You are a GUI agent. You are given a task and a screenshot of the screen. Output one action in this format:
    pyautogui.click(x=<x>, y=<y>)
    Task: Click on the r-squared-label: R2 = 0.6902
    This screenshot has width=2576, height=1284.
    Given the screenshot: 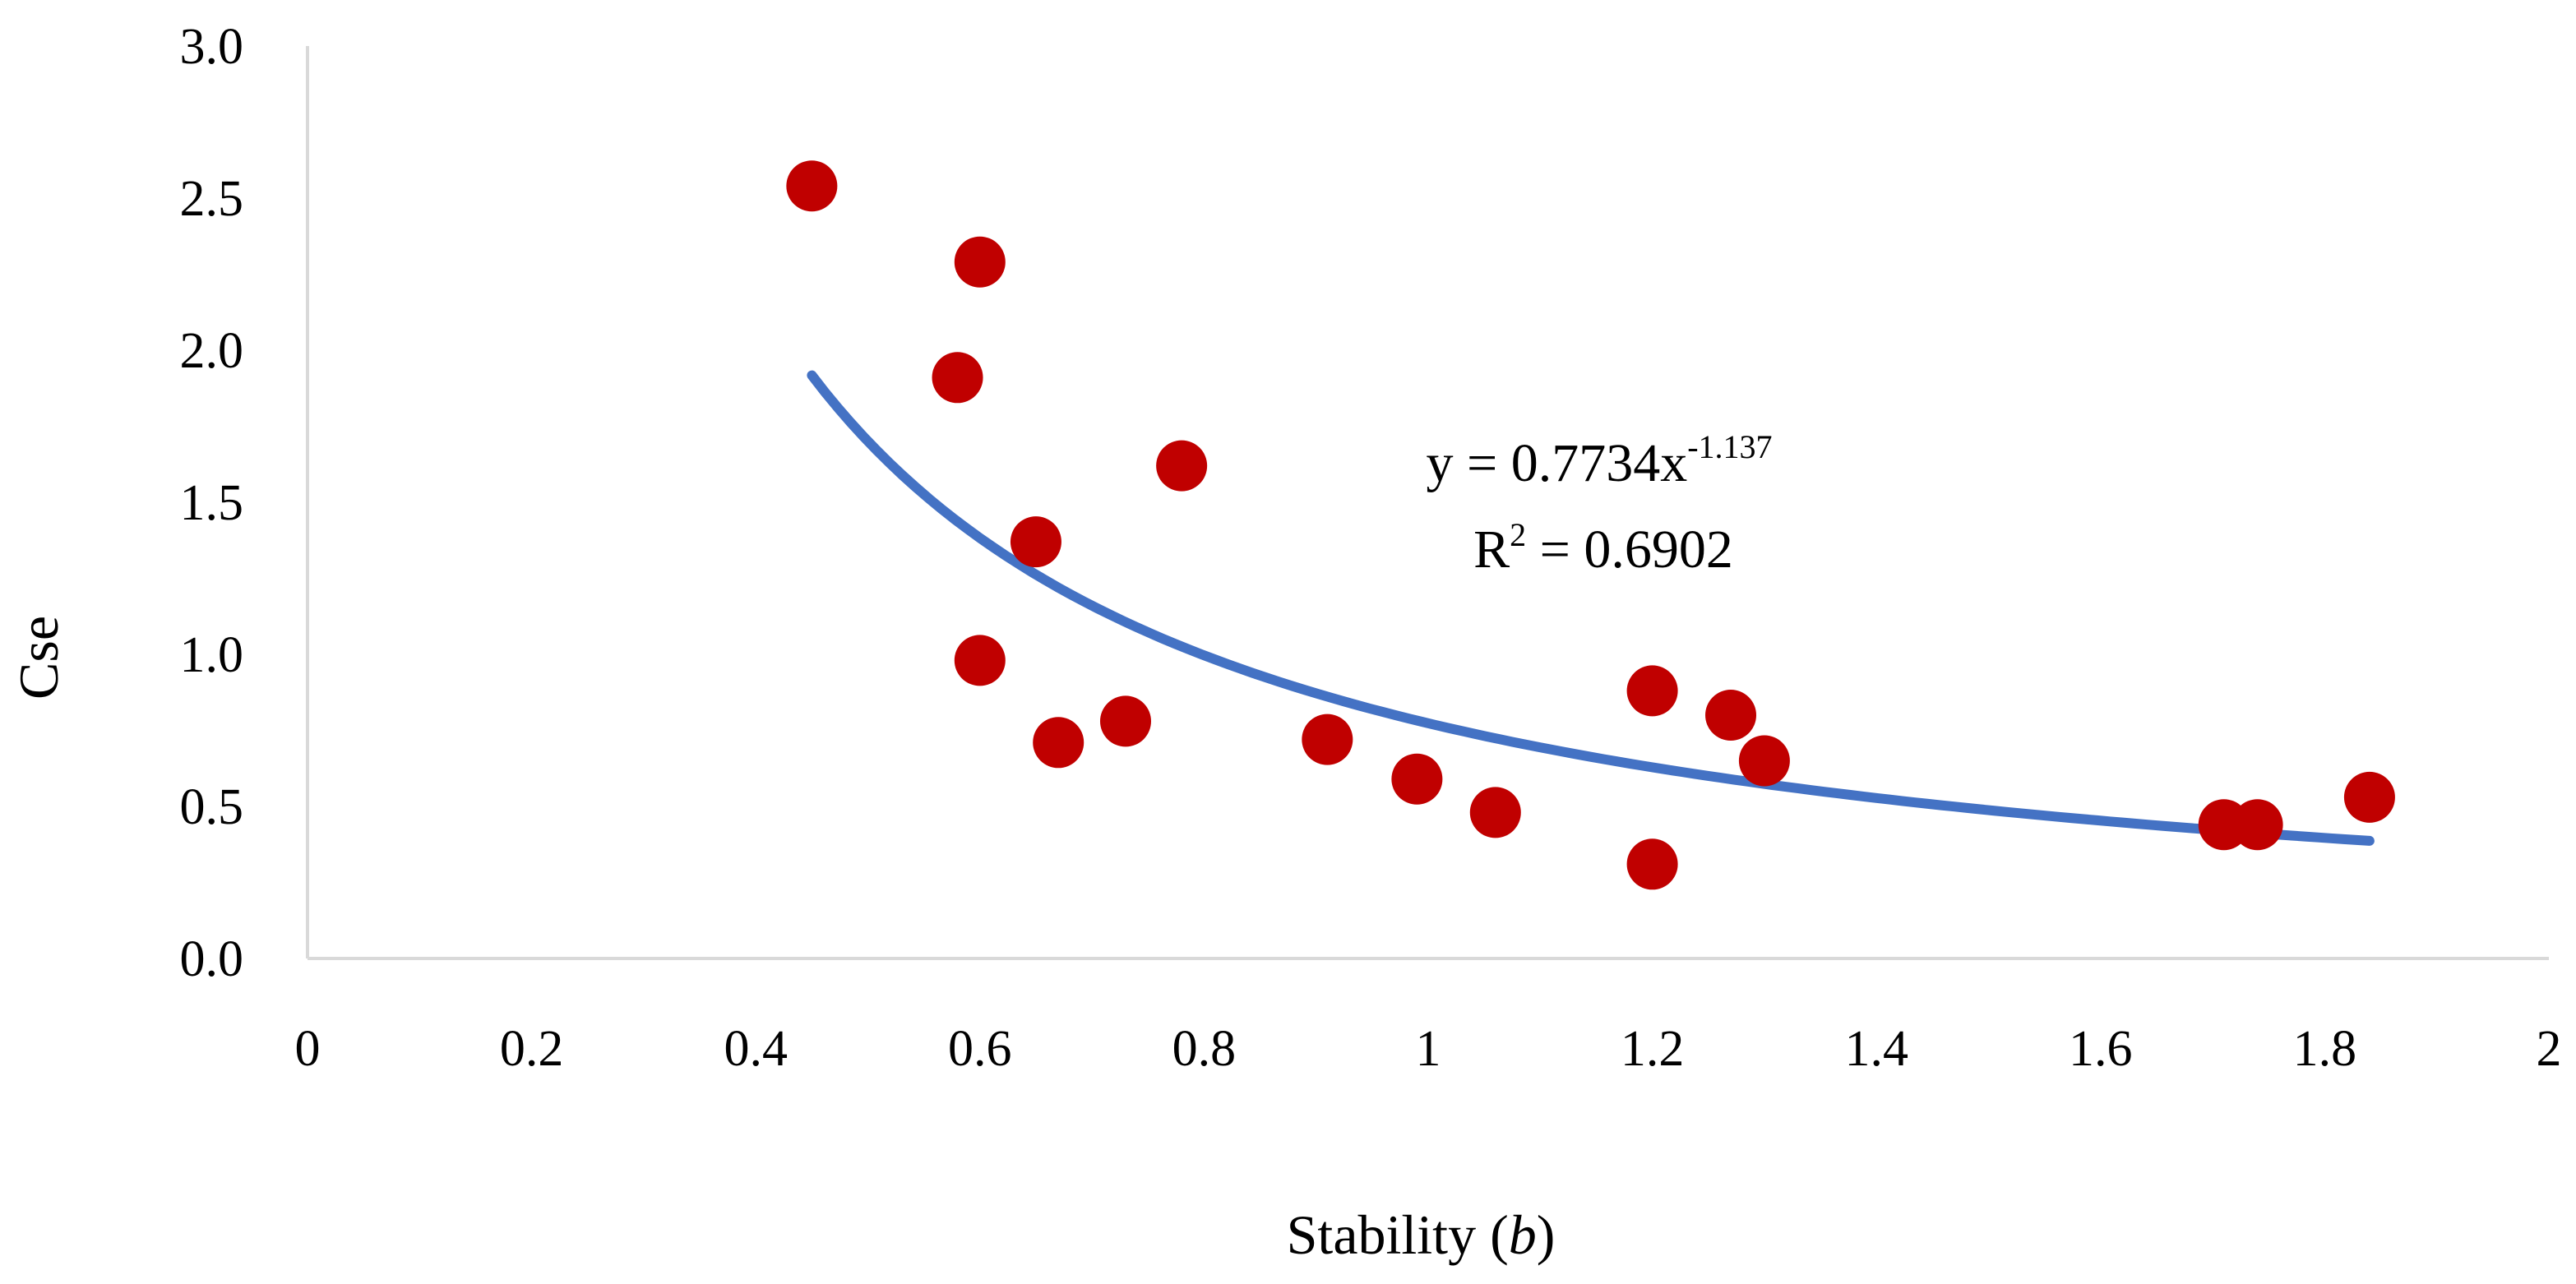 What is the action you would take?
    pyautogui.click(x=1603, y=548)
    